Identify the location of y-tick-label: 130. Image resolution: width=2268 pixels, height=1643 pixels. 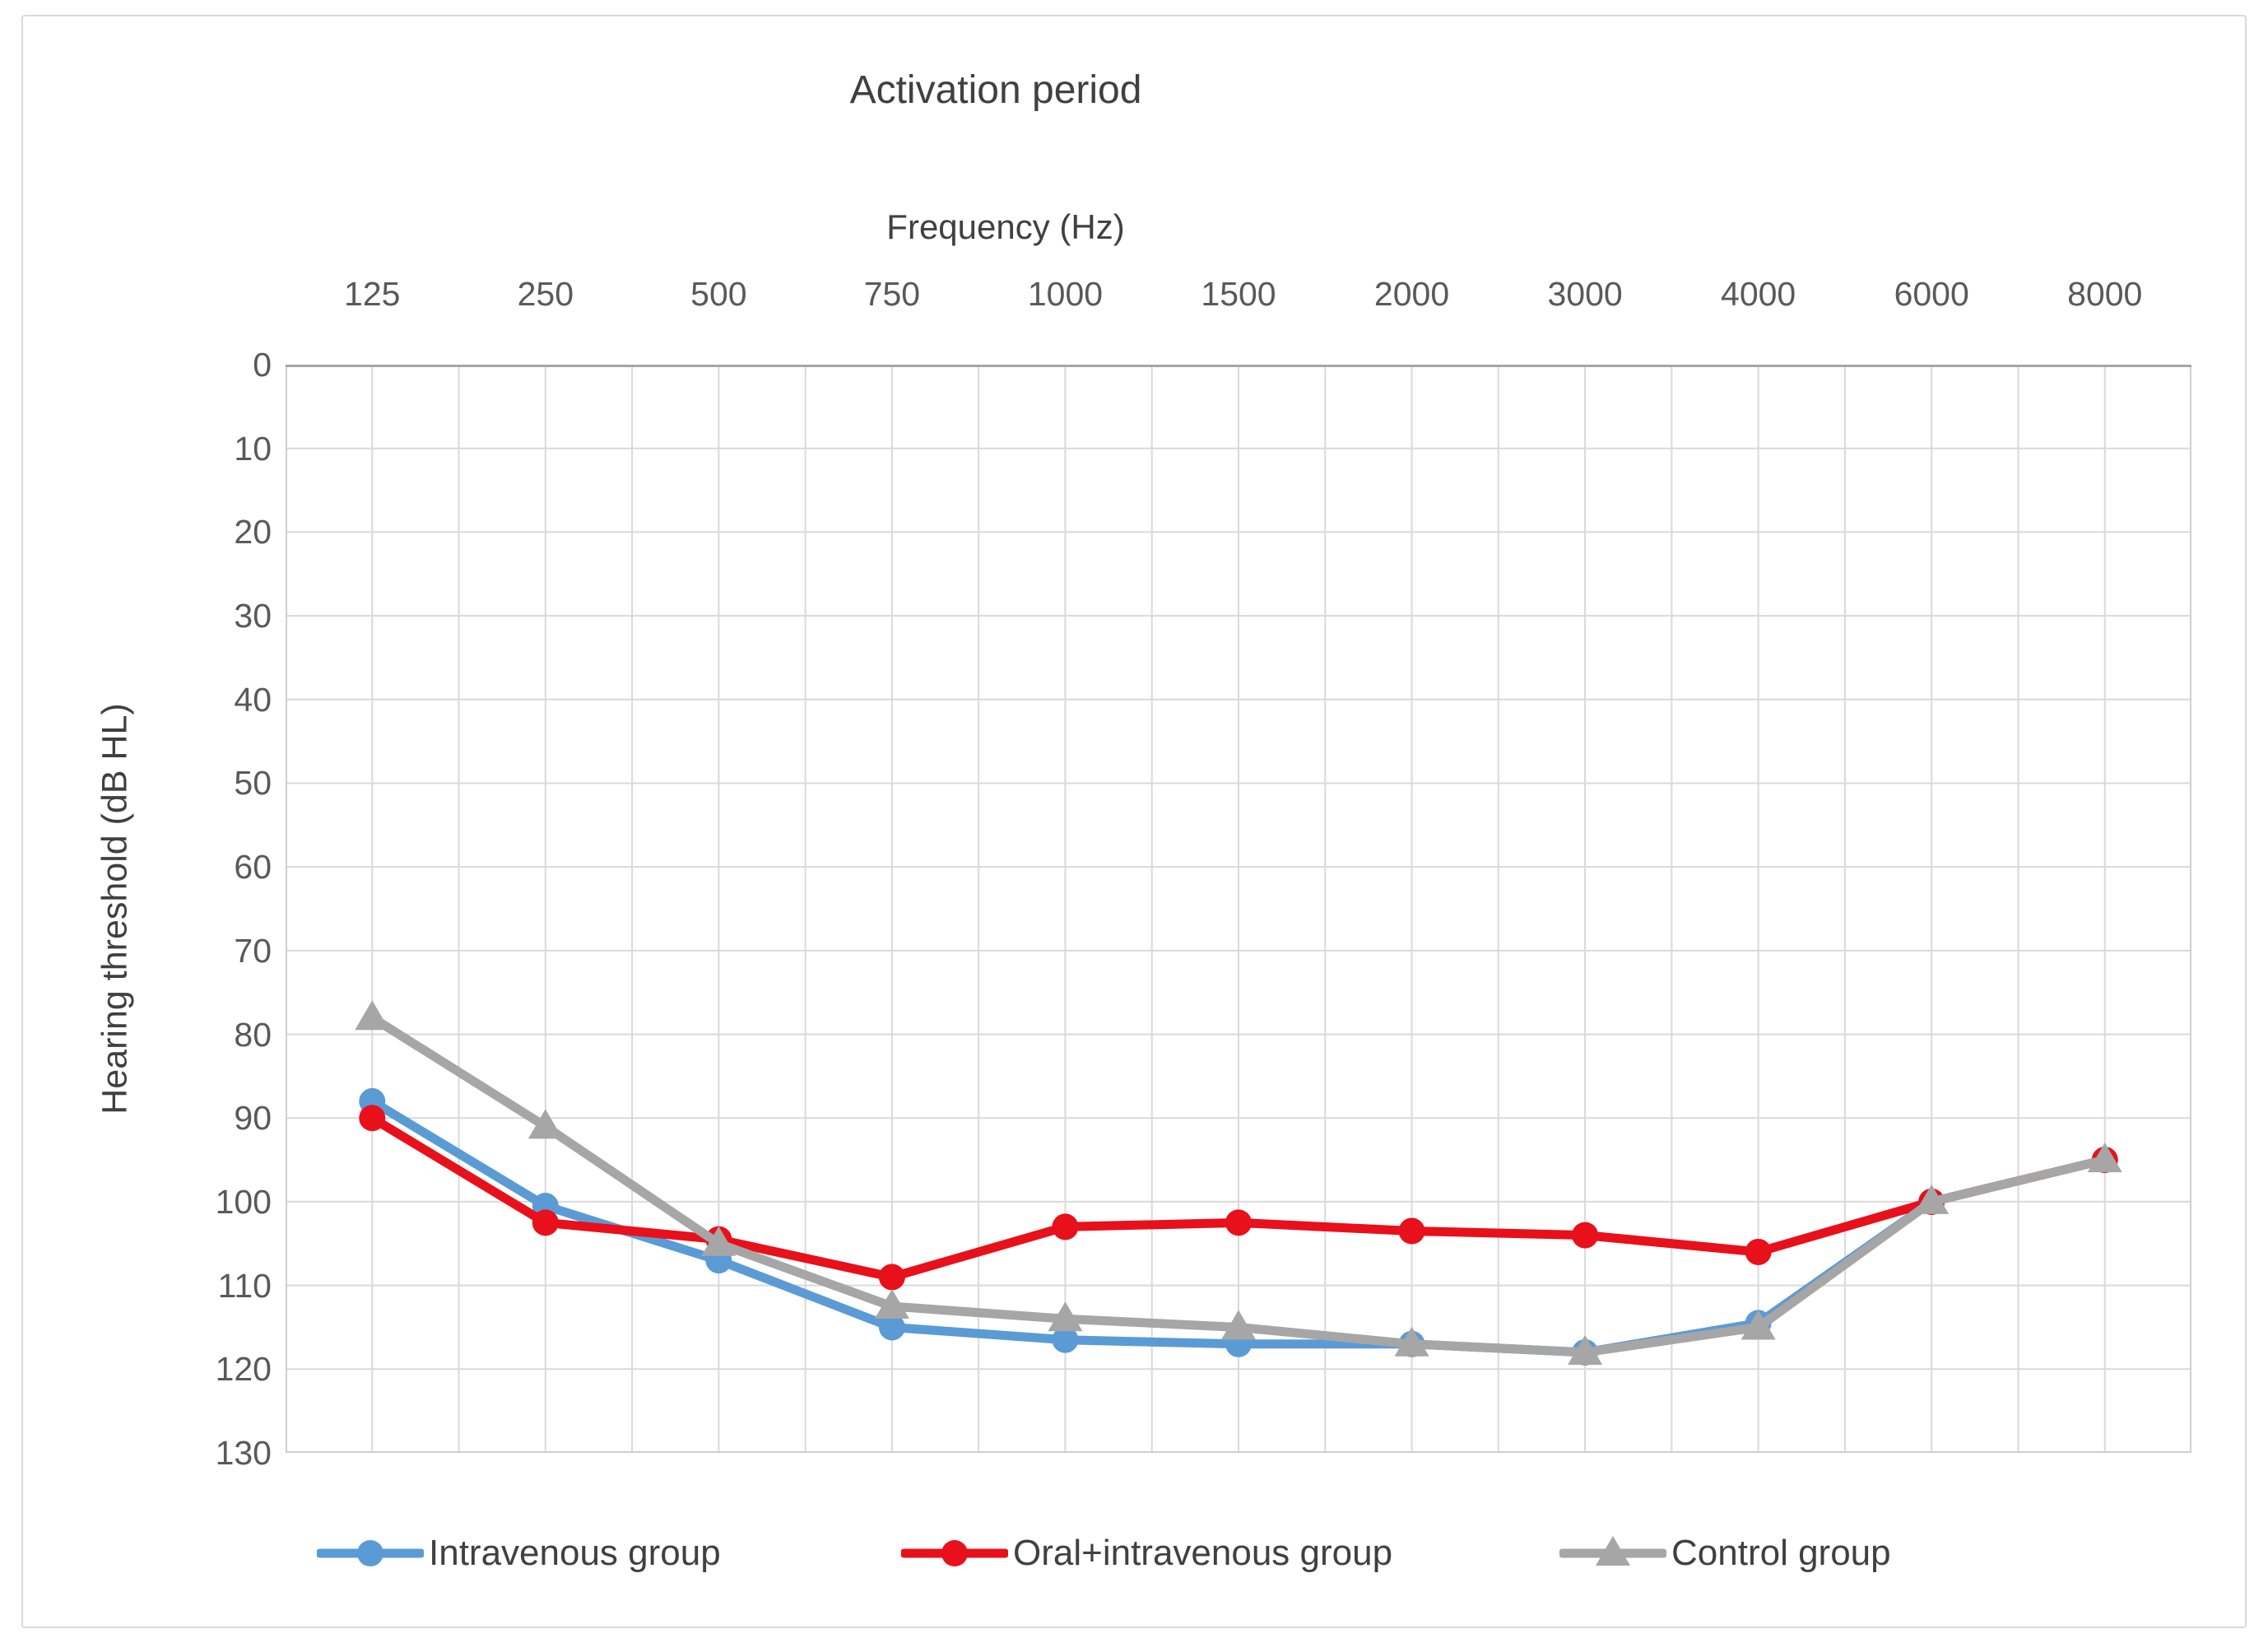
(244, 1453).